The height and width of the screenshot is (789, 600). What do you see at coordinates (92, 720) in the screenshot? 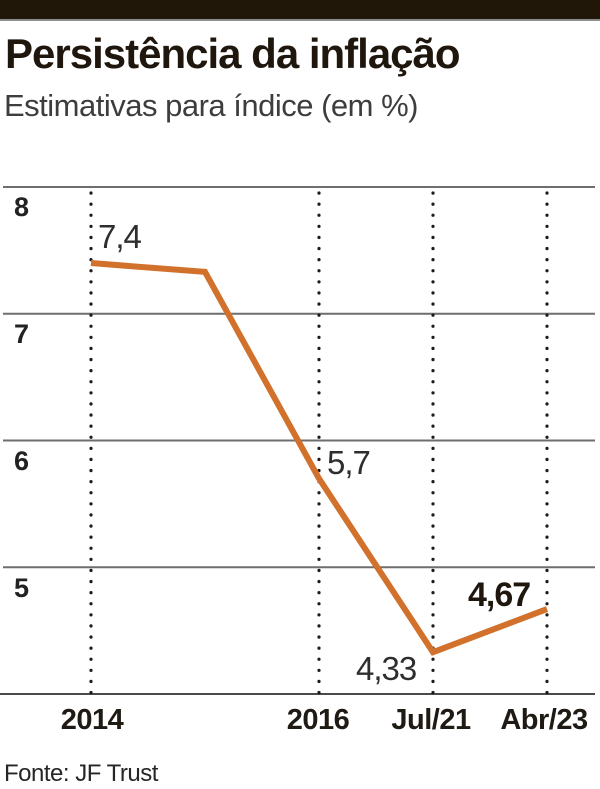
I see `x-axis-tick-label: 2014` at bounding box center [92, 720].